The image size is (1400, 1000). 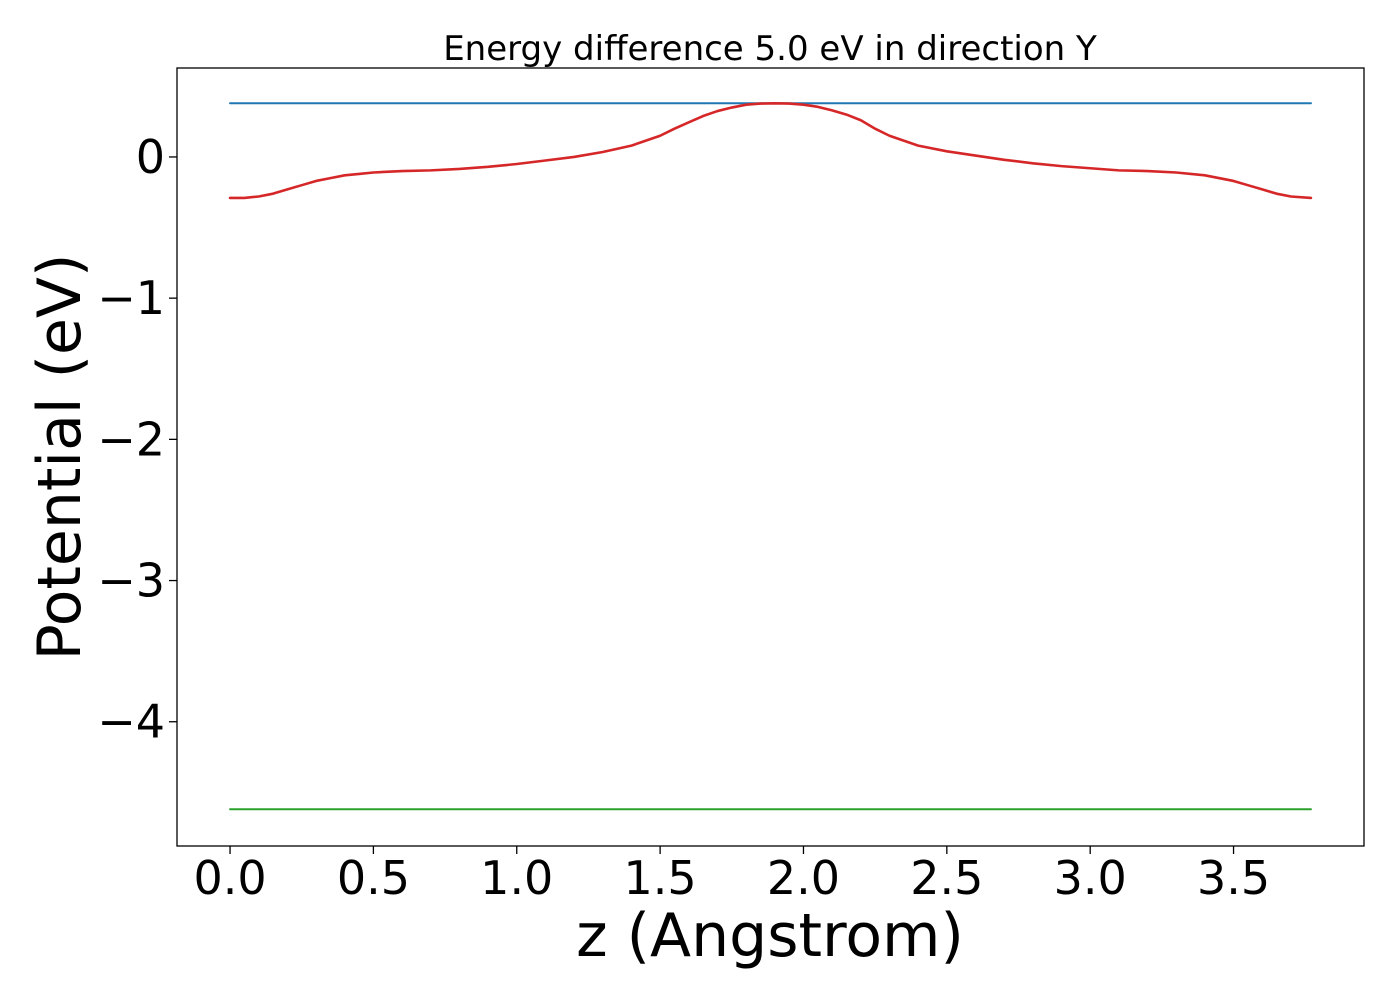 What do you see at coordinates (770, 49) in the screenshot?
I see `chart-title: Energy difference 5.0 eV in direction Y` at bounding box center [770, 49].